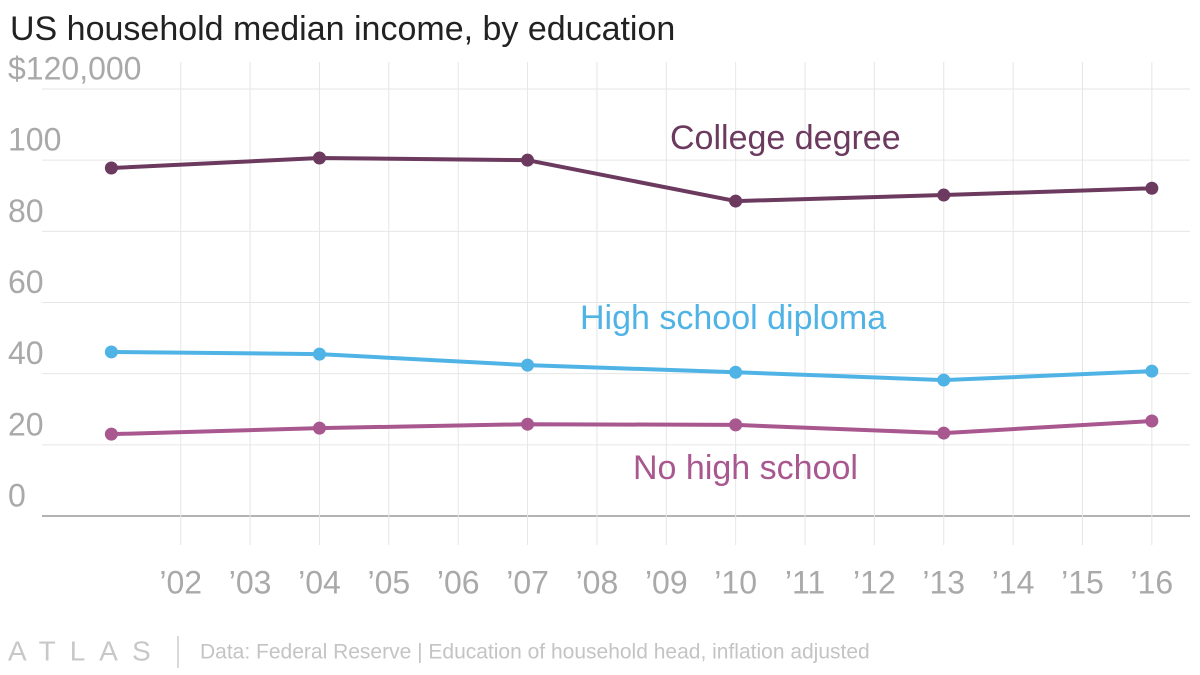 The height and width of the screenshot is (675, 1200). Describe the element at coordinates (1151, 582) in the screenshot. I see `x-tick-label: ’16` at that location.